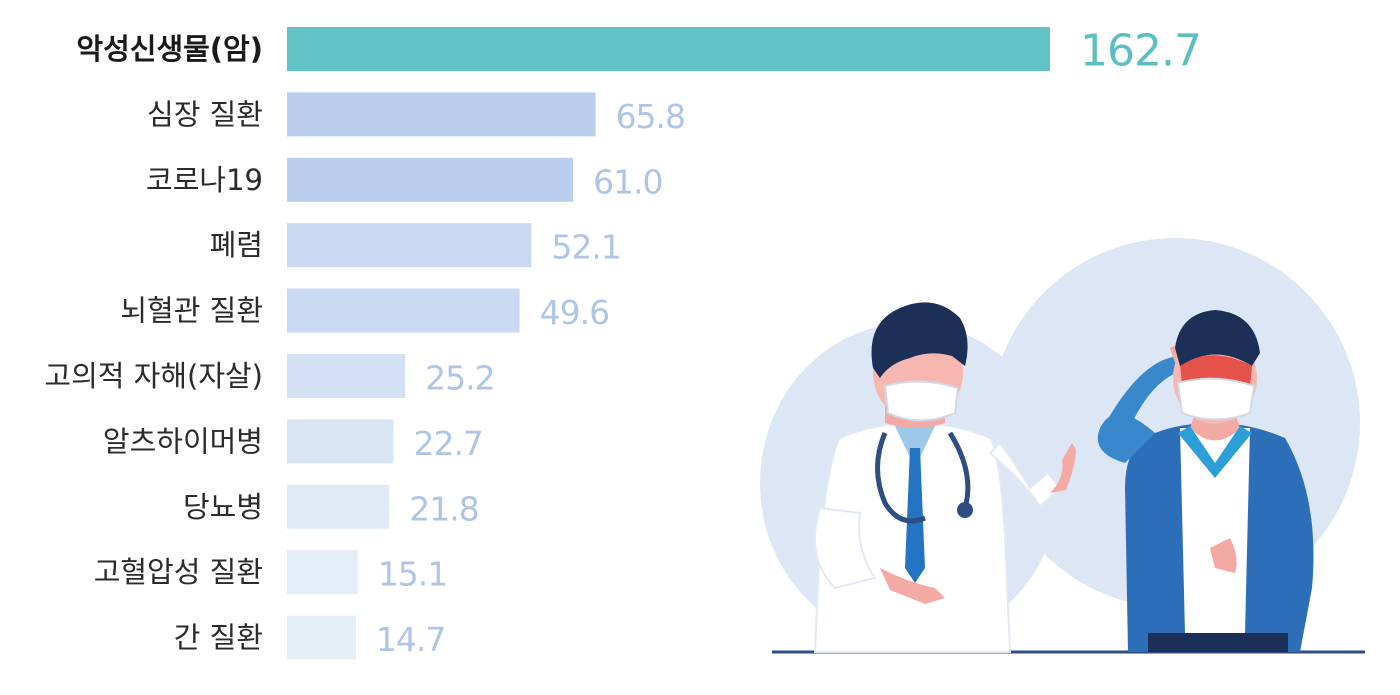 The width and height of the screenshot is (1400, 695). Describe the element at coordinates (204, 180) in the screenshot. I see `category-label: 코로나19` at that location.